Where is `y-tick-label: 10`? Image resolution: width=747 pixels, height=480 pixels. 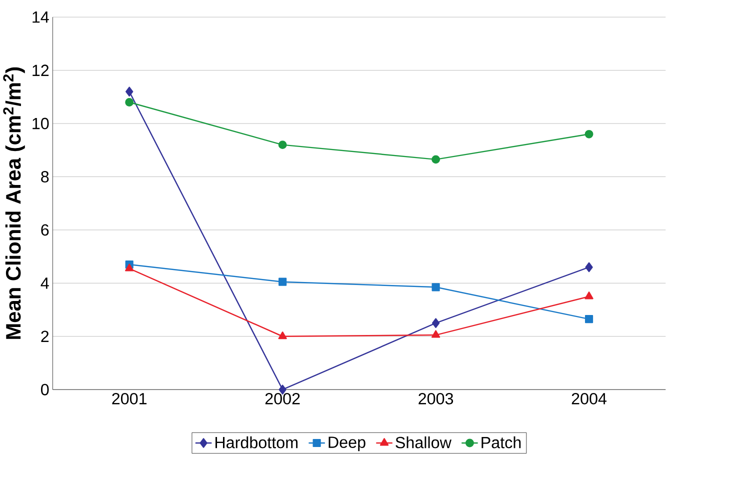
y-tick-label: 10 is located at coordinates (40, 124).